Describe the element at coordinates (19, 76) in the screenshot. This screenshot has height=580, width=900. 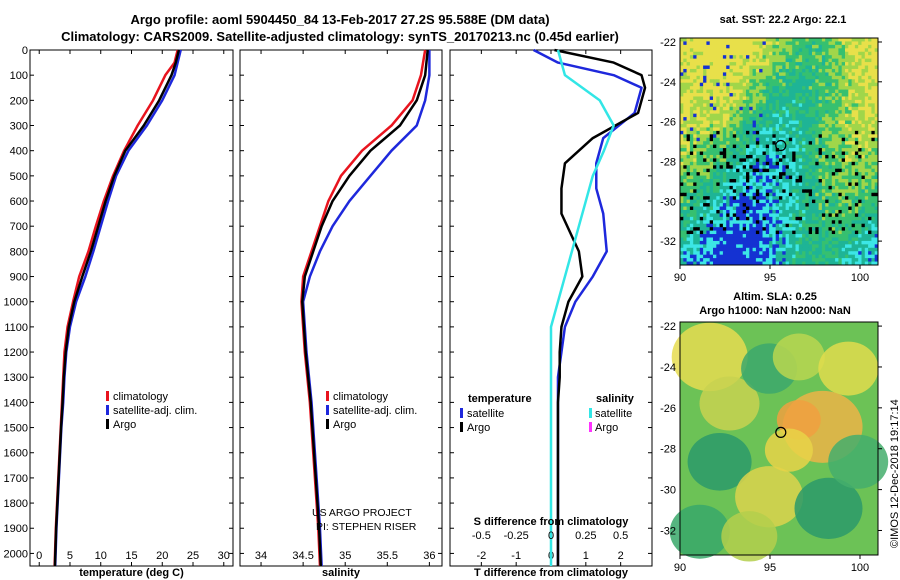
I see `depth-tick-label: 100` at that location.